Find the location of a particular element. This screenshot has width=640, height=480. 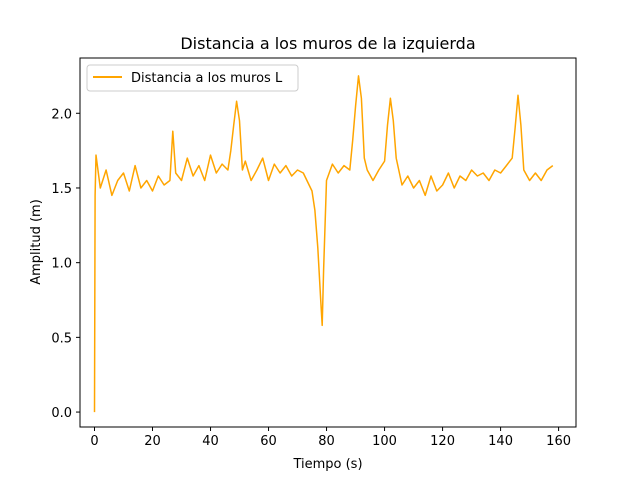

y-tick-label: 2.0 is located at coordinates (61, 114).